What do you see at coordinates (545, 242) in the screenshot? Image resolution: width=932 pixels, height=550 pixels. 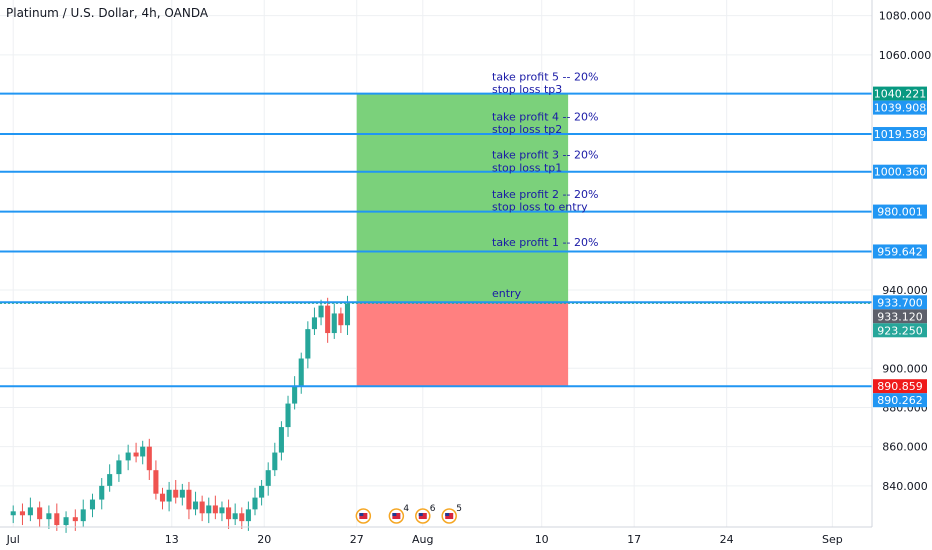 I see `note-text: take profit 1 -- 20%` at bounding box center [545, 242].